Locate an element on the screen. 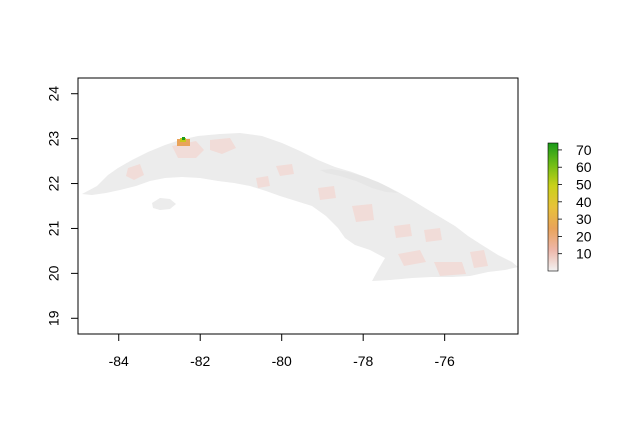 The image size is (631, 433). y-axis: 19 20 21 22 23 24 is located at coordinates (62, 206).